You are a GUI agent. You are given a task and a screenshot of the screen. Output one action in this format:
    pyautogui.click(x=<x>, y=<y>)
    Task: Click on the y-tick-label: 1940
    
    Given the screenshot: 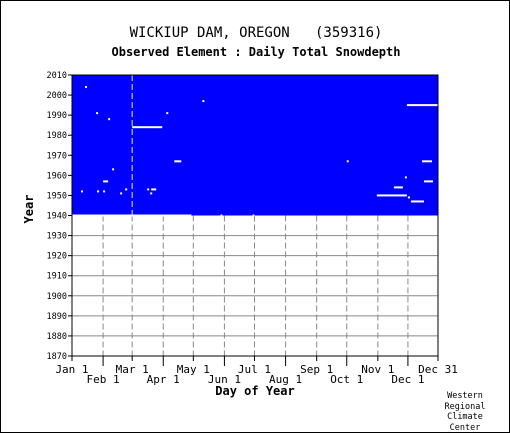 What is the action you would take?
    pyautogui.click(x=57, y=217)
    